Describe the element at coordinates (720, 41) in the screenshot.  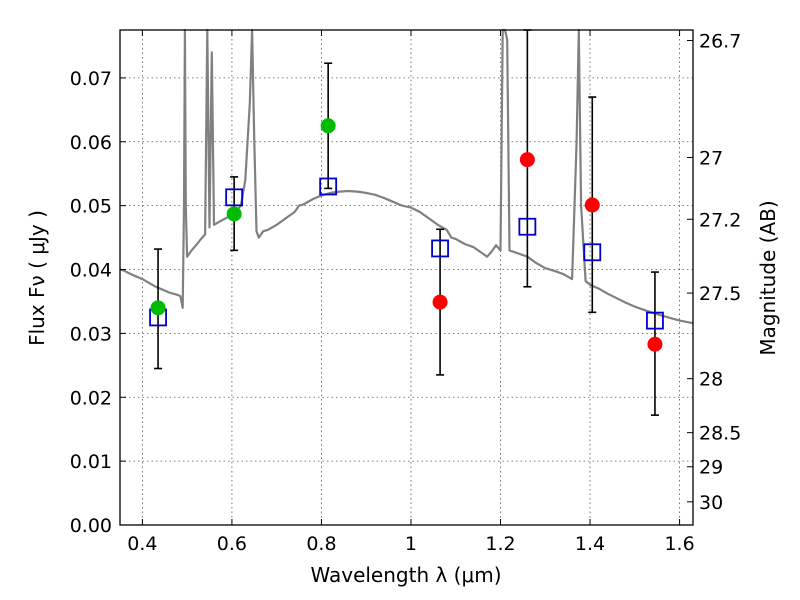
I see `y2-tick-label: 26.7` at that location.